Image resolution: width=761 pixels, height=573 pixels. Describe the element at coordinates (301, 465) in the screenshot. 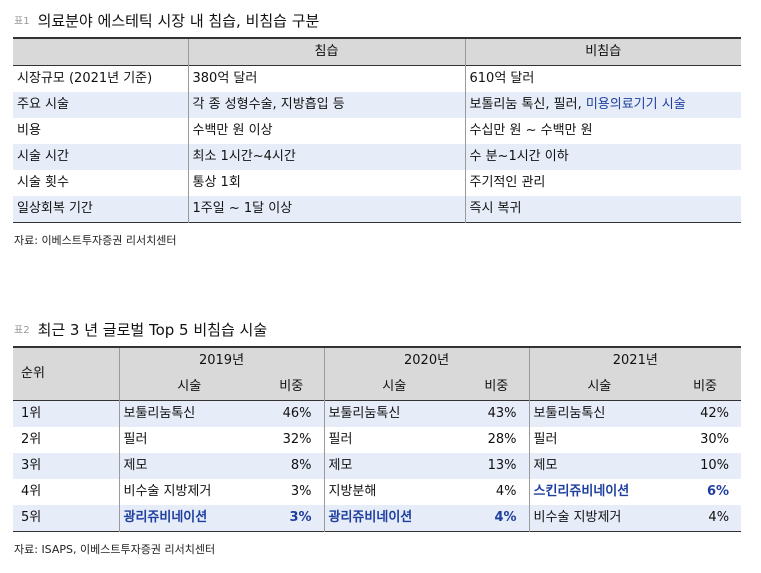

I see `share-cell: 8%` at that location.